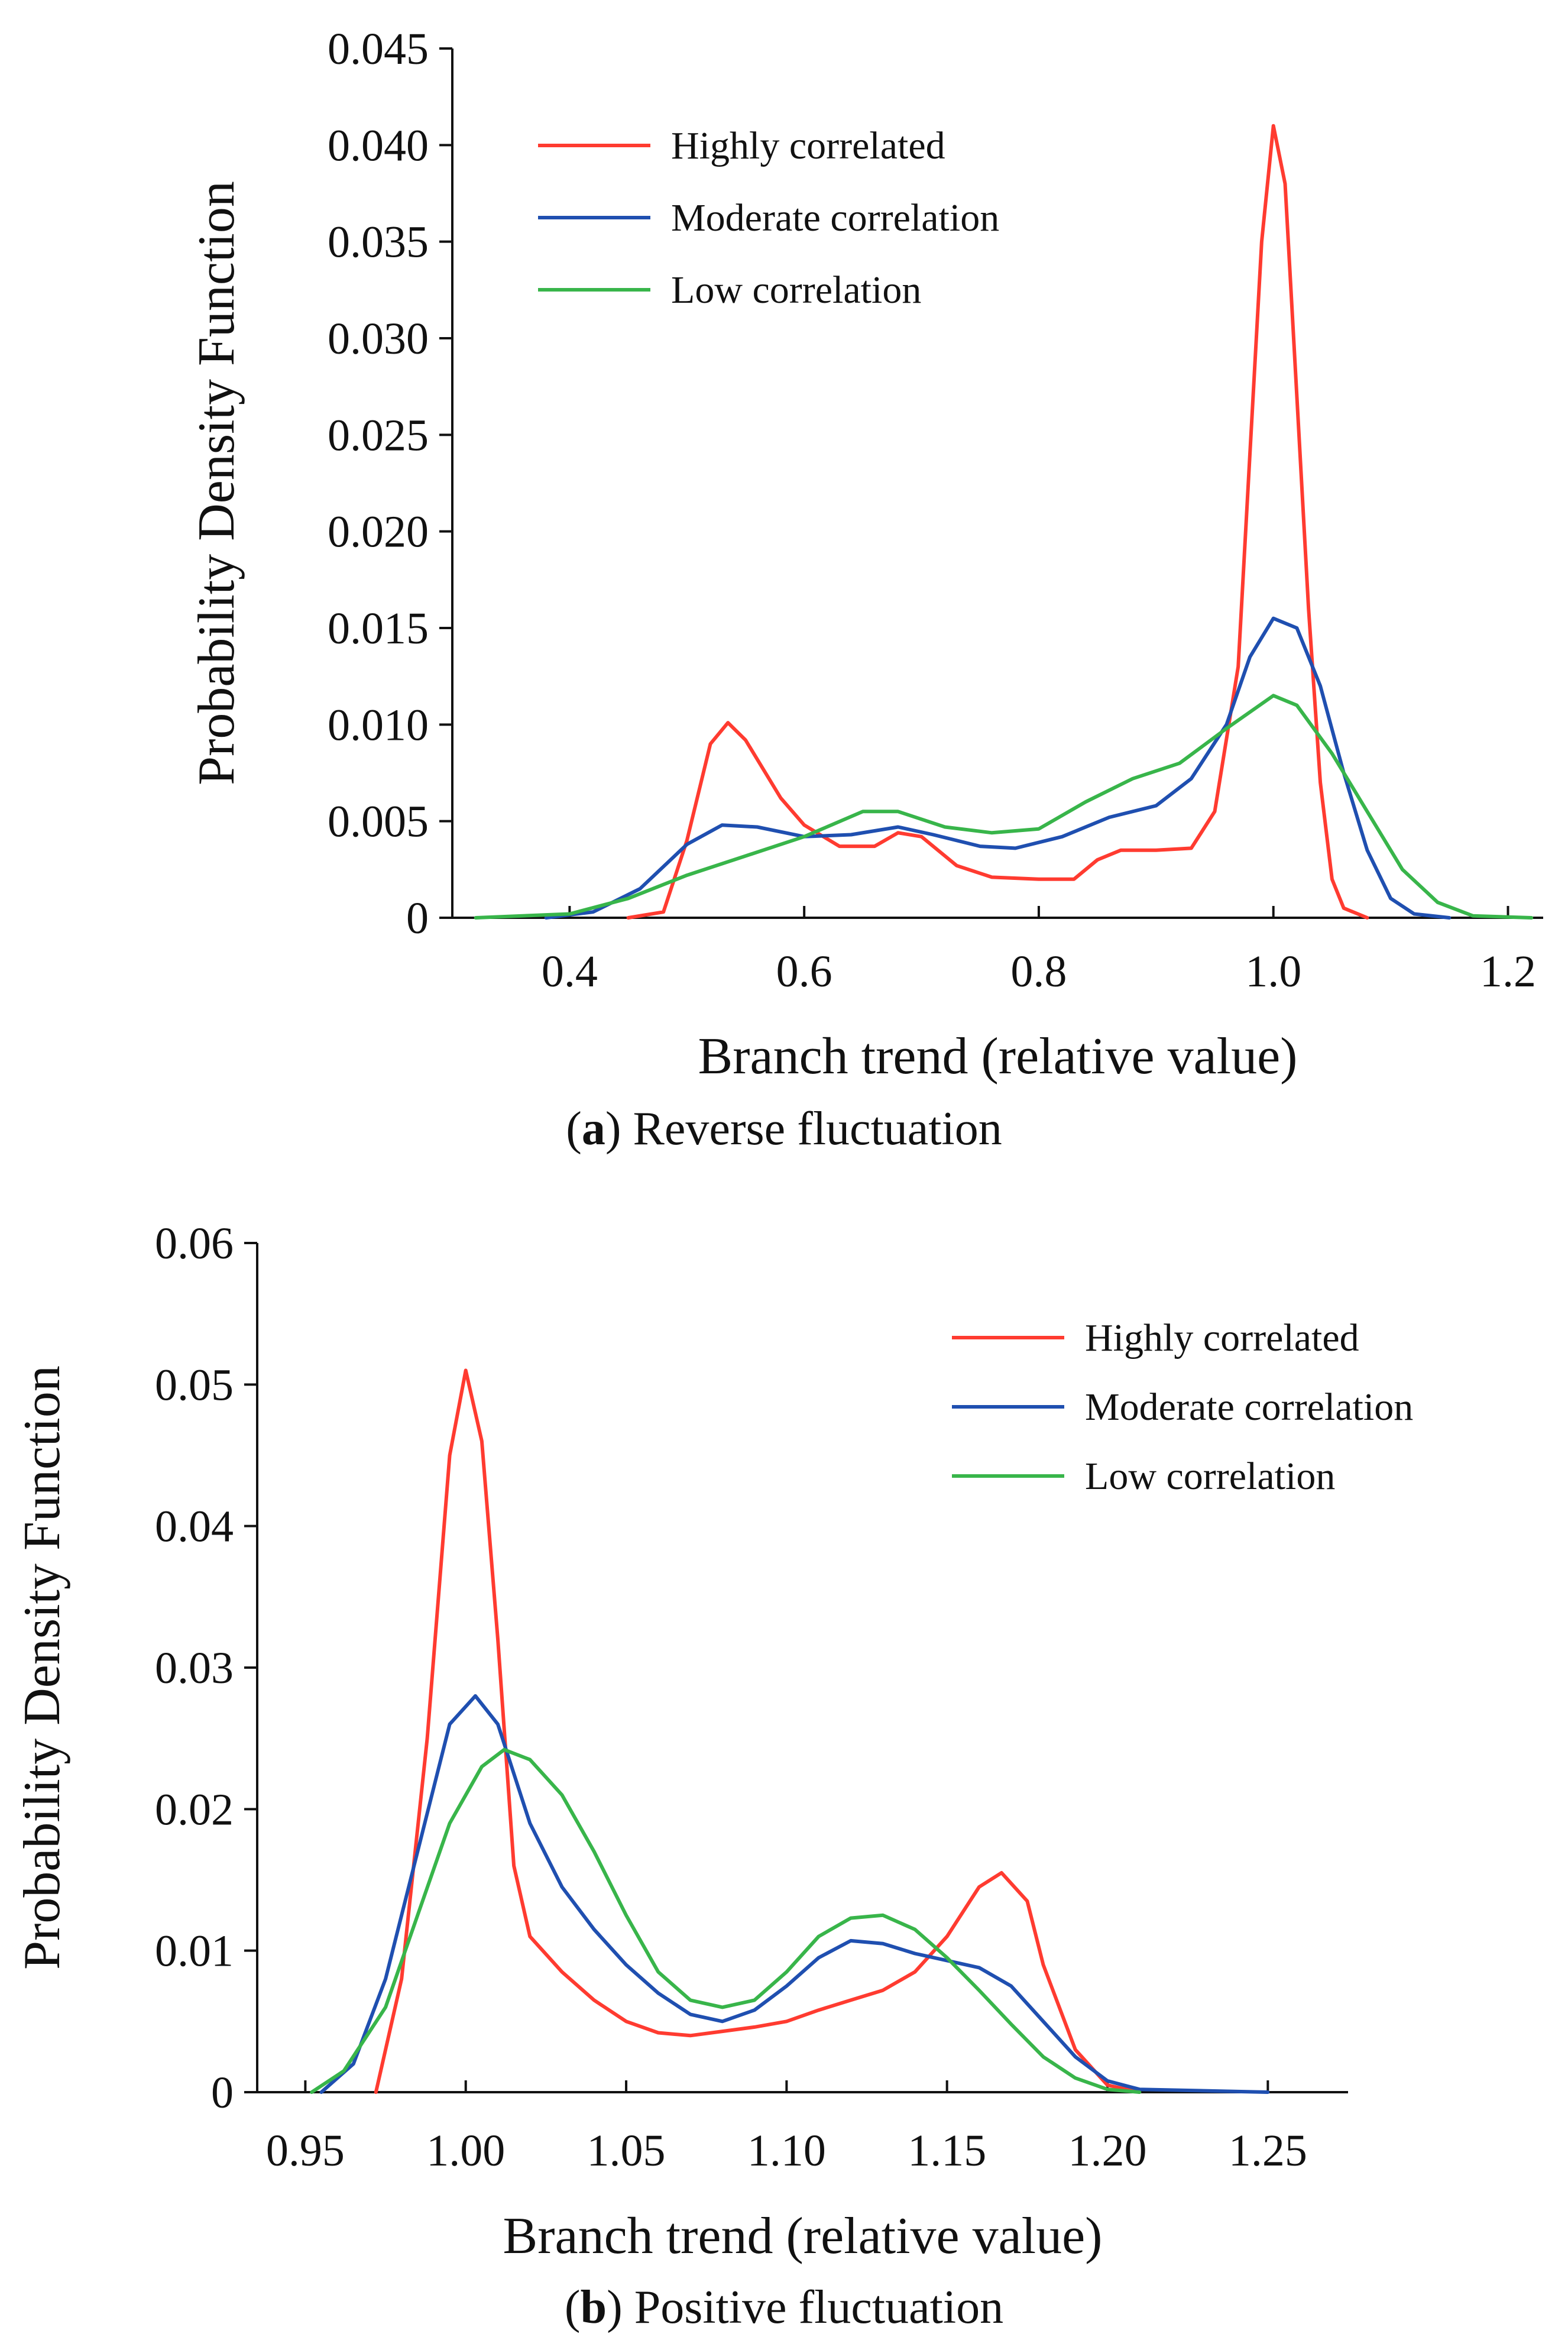 Image resolution: width=1568 pixels, height=2337 pixels. I want to click on caption-panel-letter: b, so click(594, 2307).